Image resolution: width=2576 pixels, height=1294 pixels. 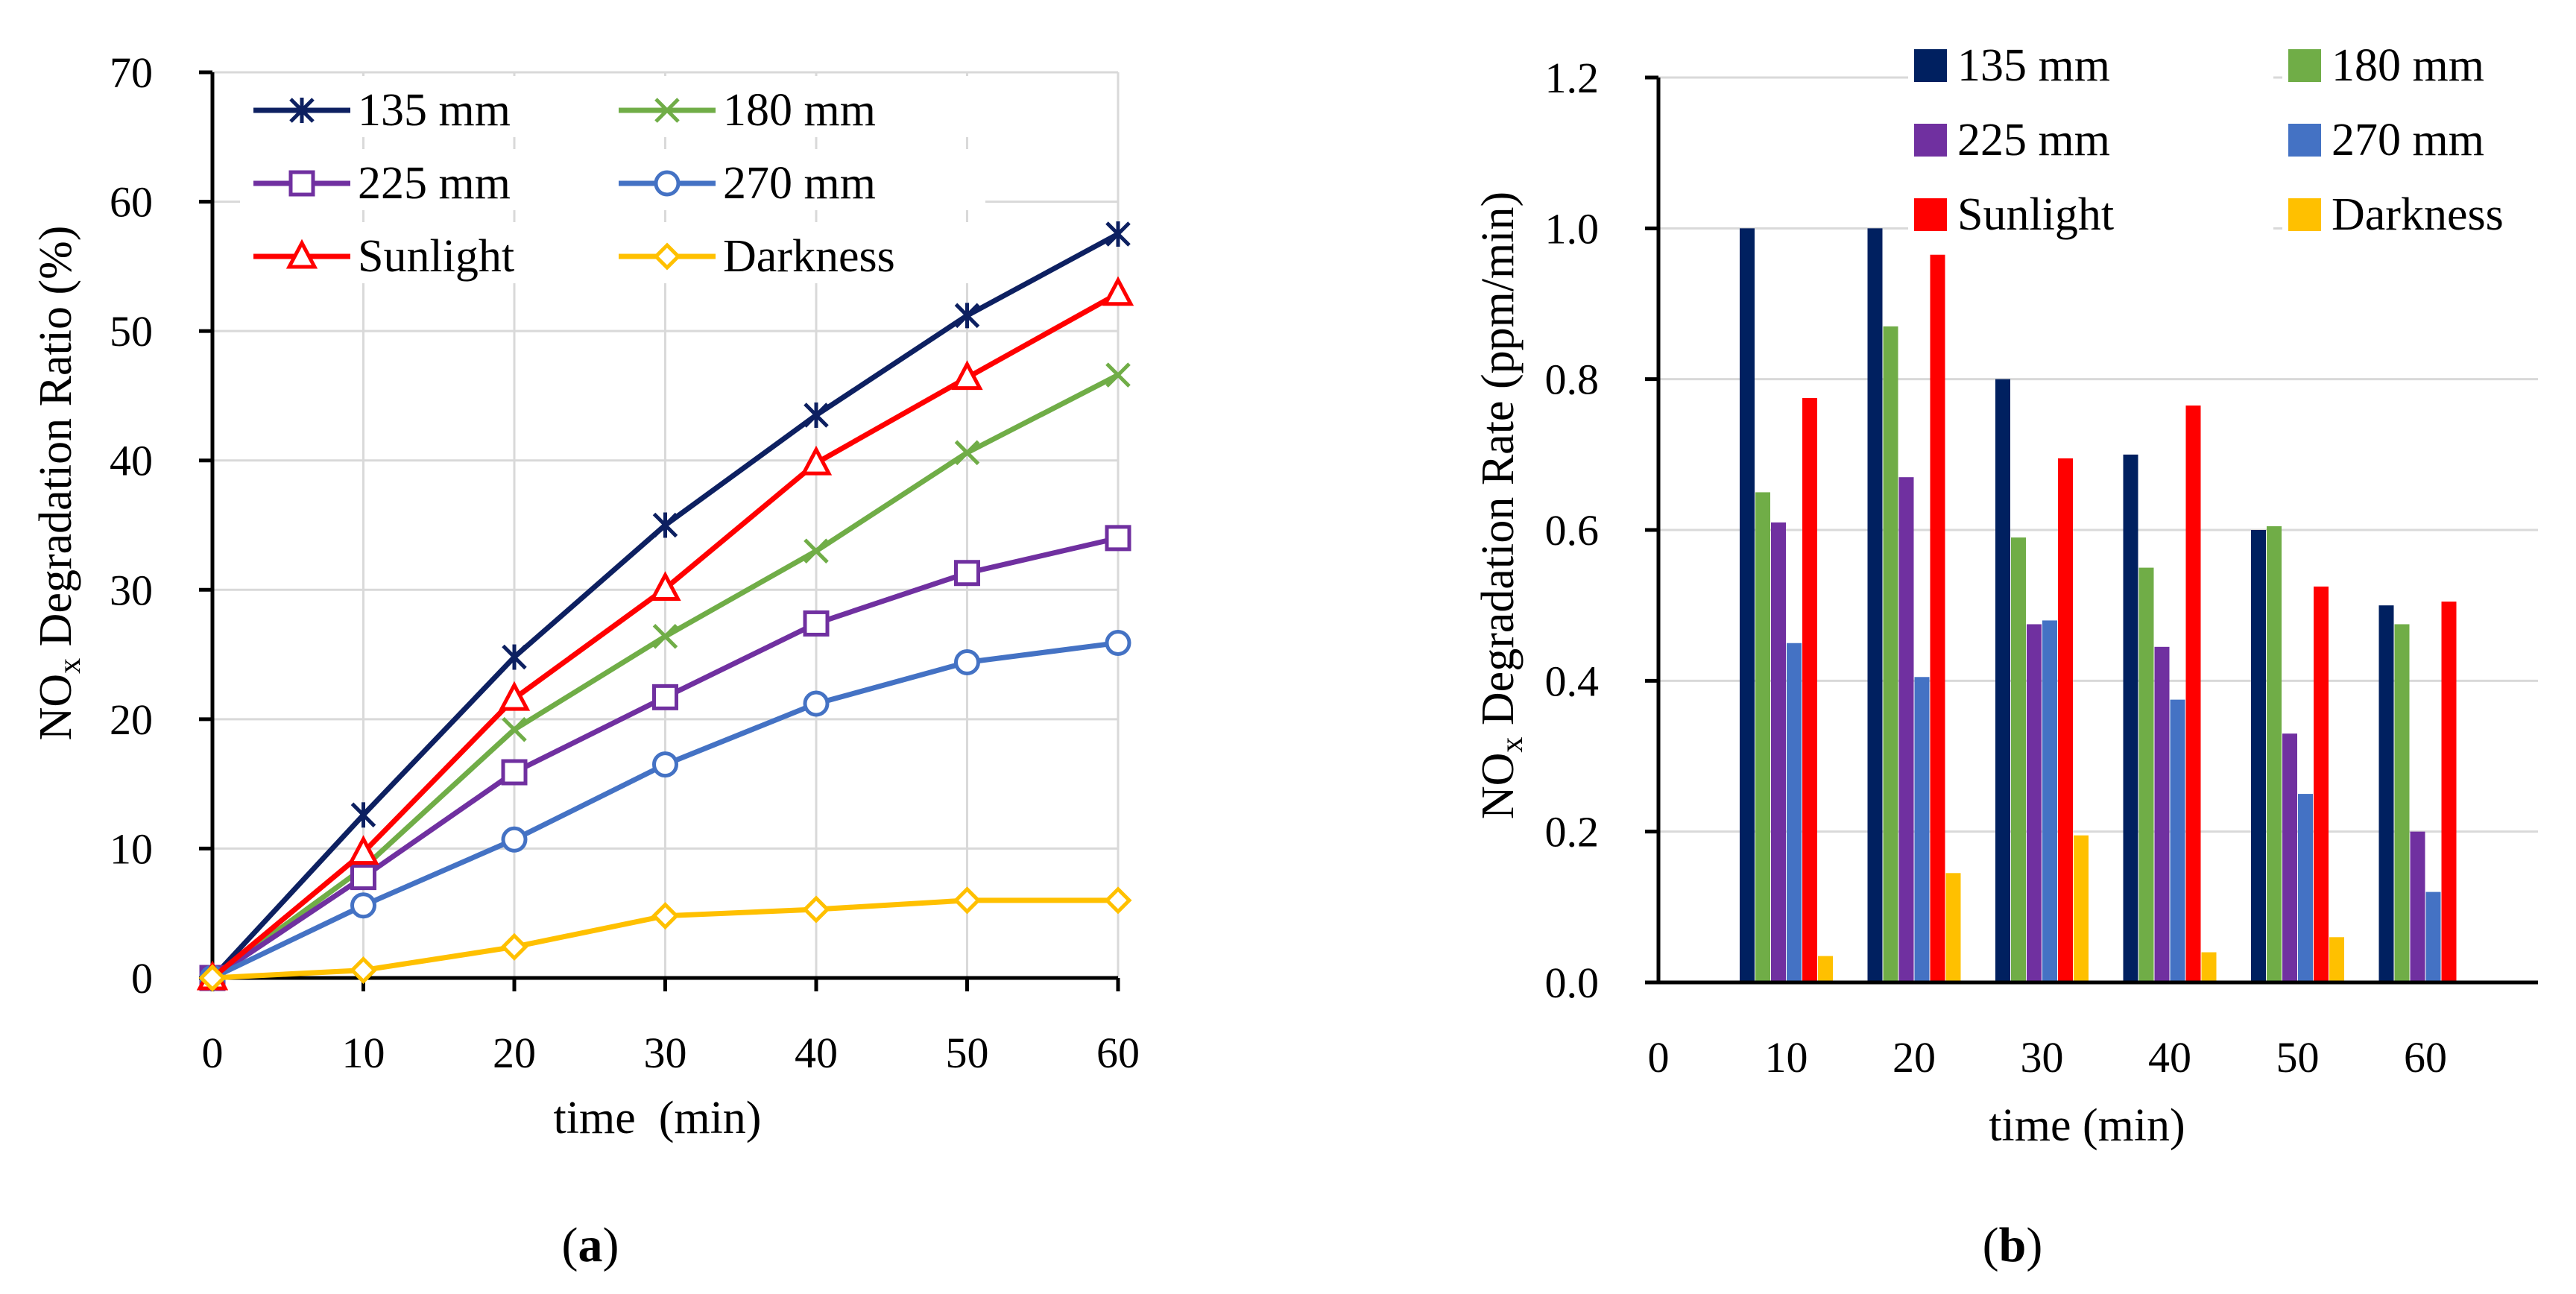 What do you see at coordinates (1573, 228) in the screenshot?
I see `panel-b-y-tick-label: 1.0` at bounding box center [1573, 228].